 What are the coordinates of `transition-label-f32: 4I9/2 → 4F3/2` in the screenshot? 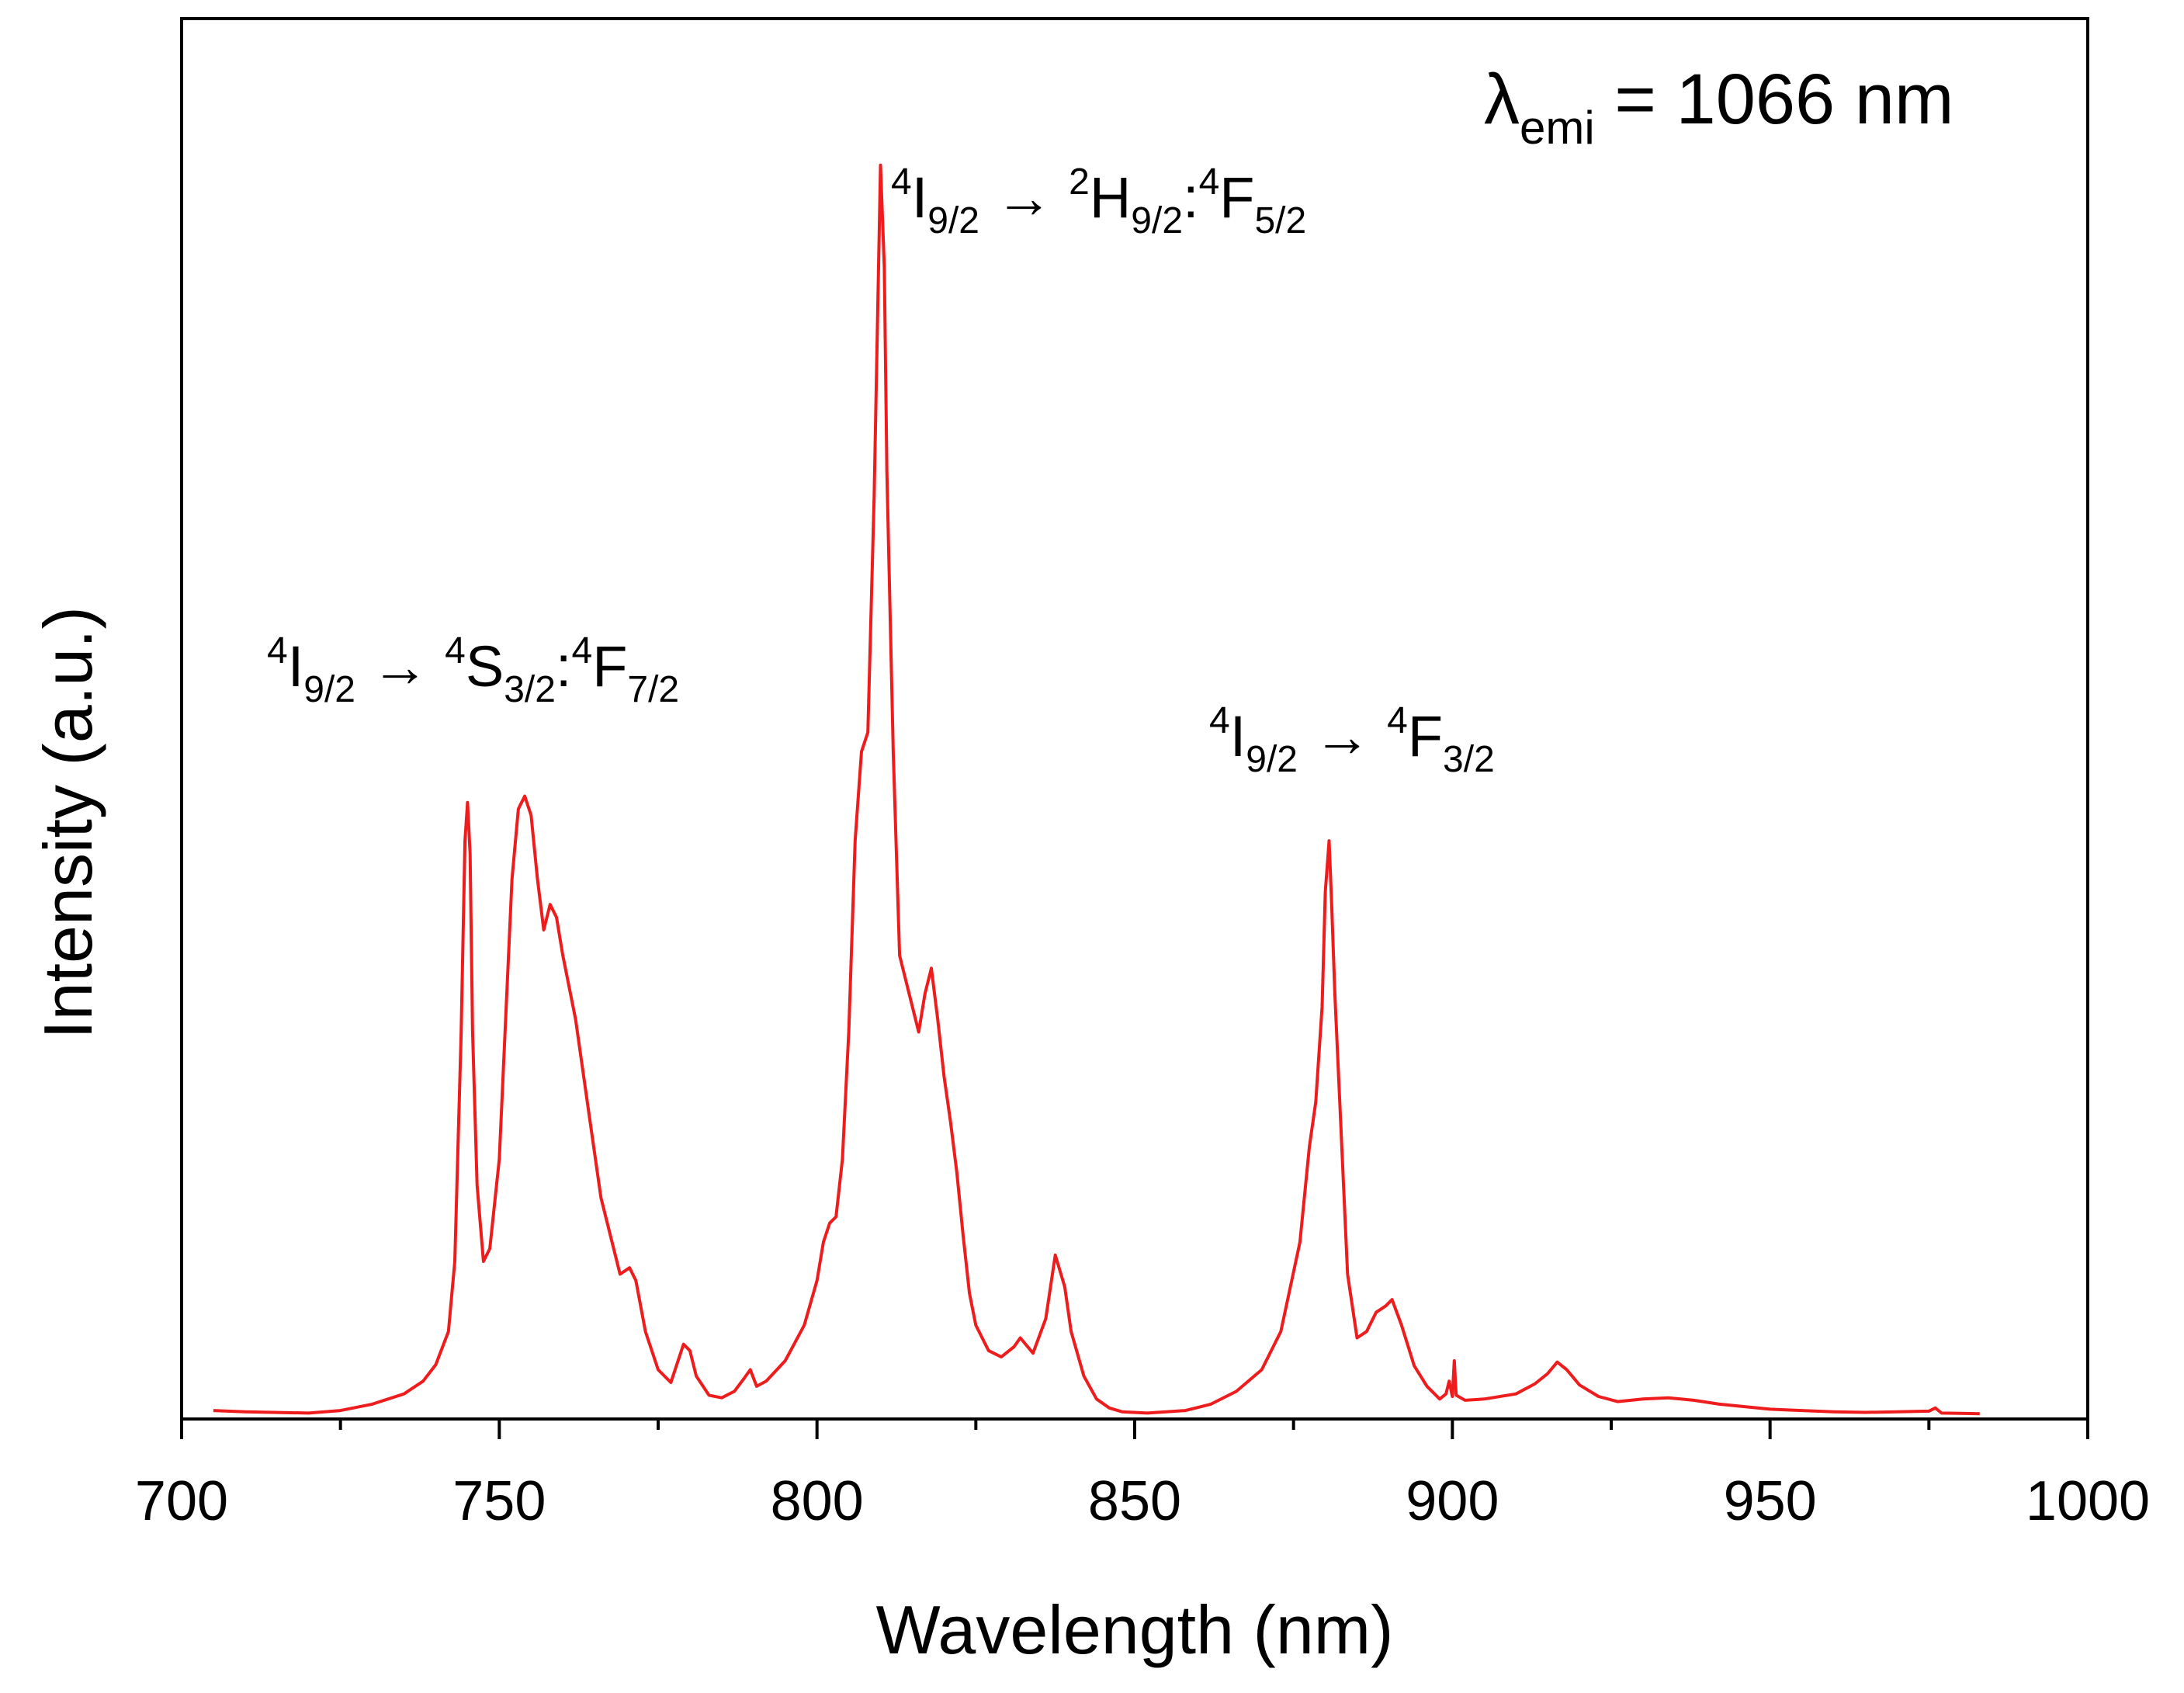 It's located at (1352, 740).